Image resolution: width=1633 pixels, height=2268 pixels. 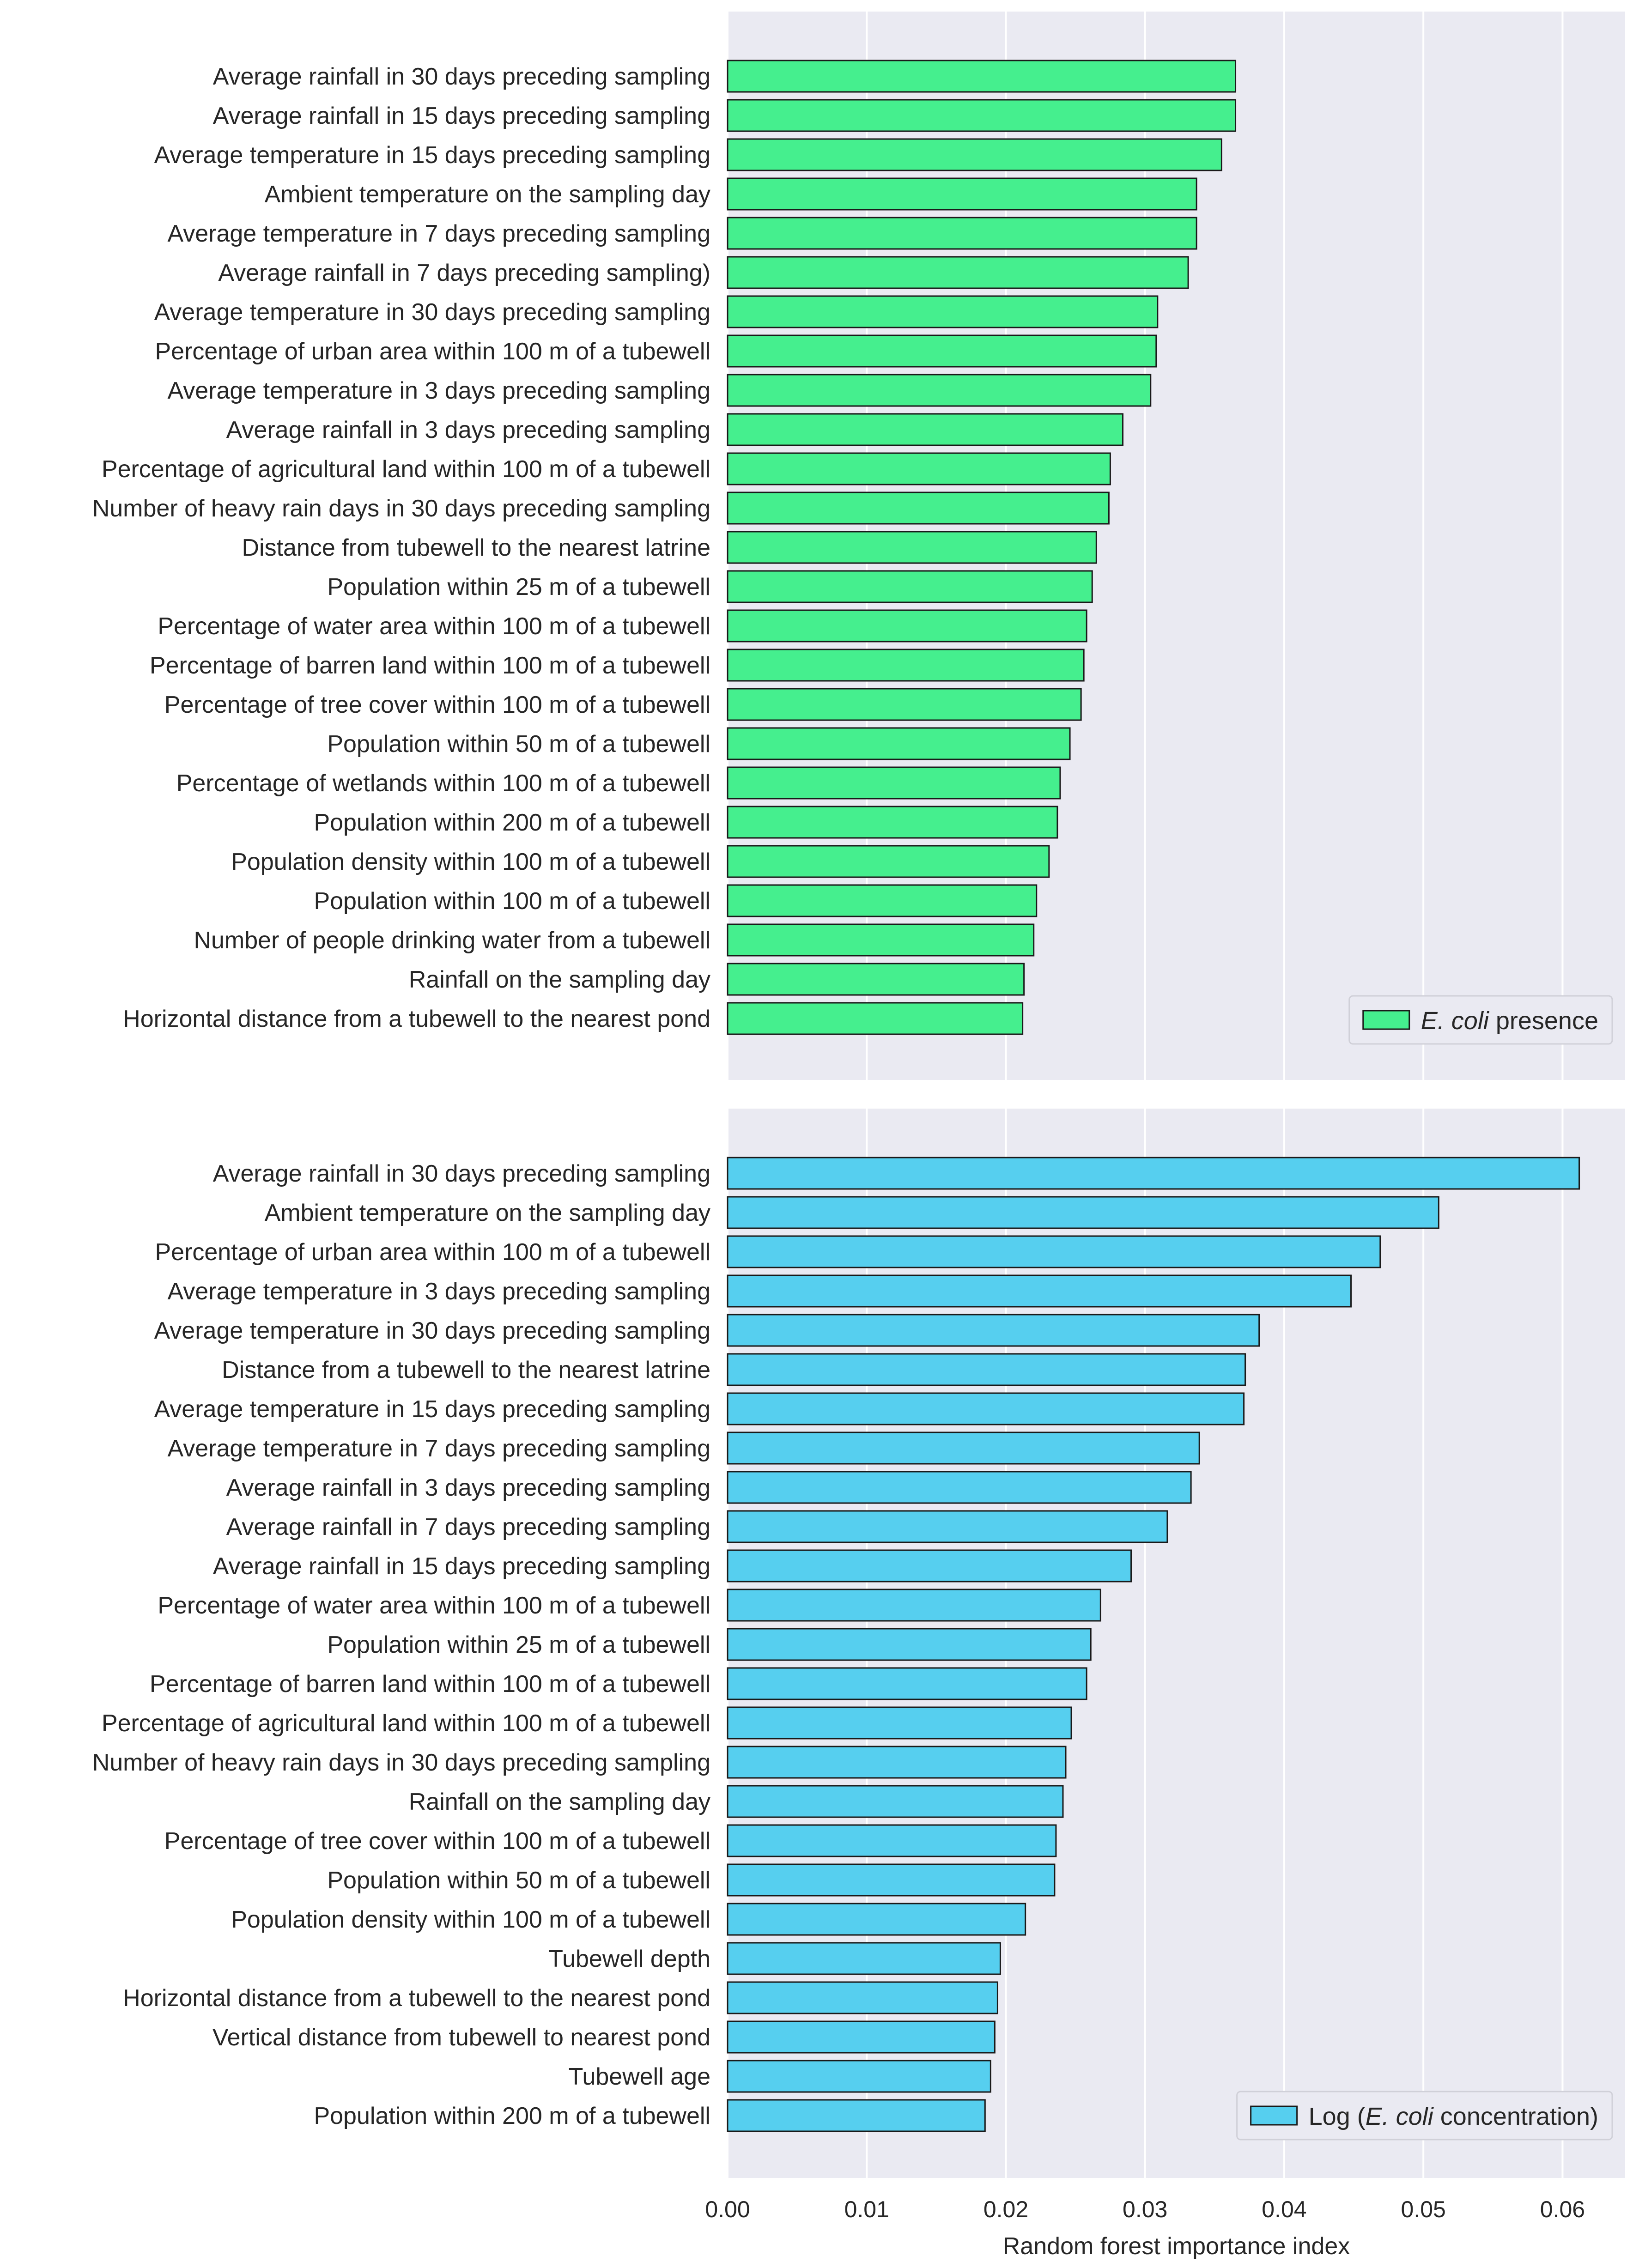 I want to click on legend-swatch, so click(x=1386, y=1020).